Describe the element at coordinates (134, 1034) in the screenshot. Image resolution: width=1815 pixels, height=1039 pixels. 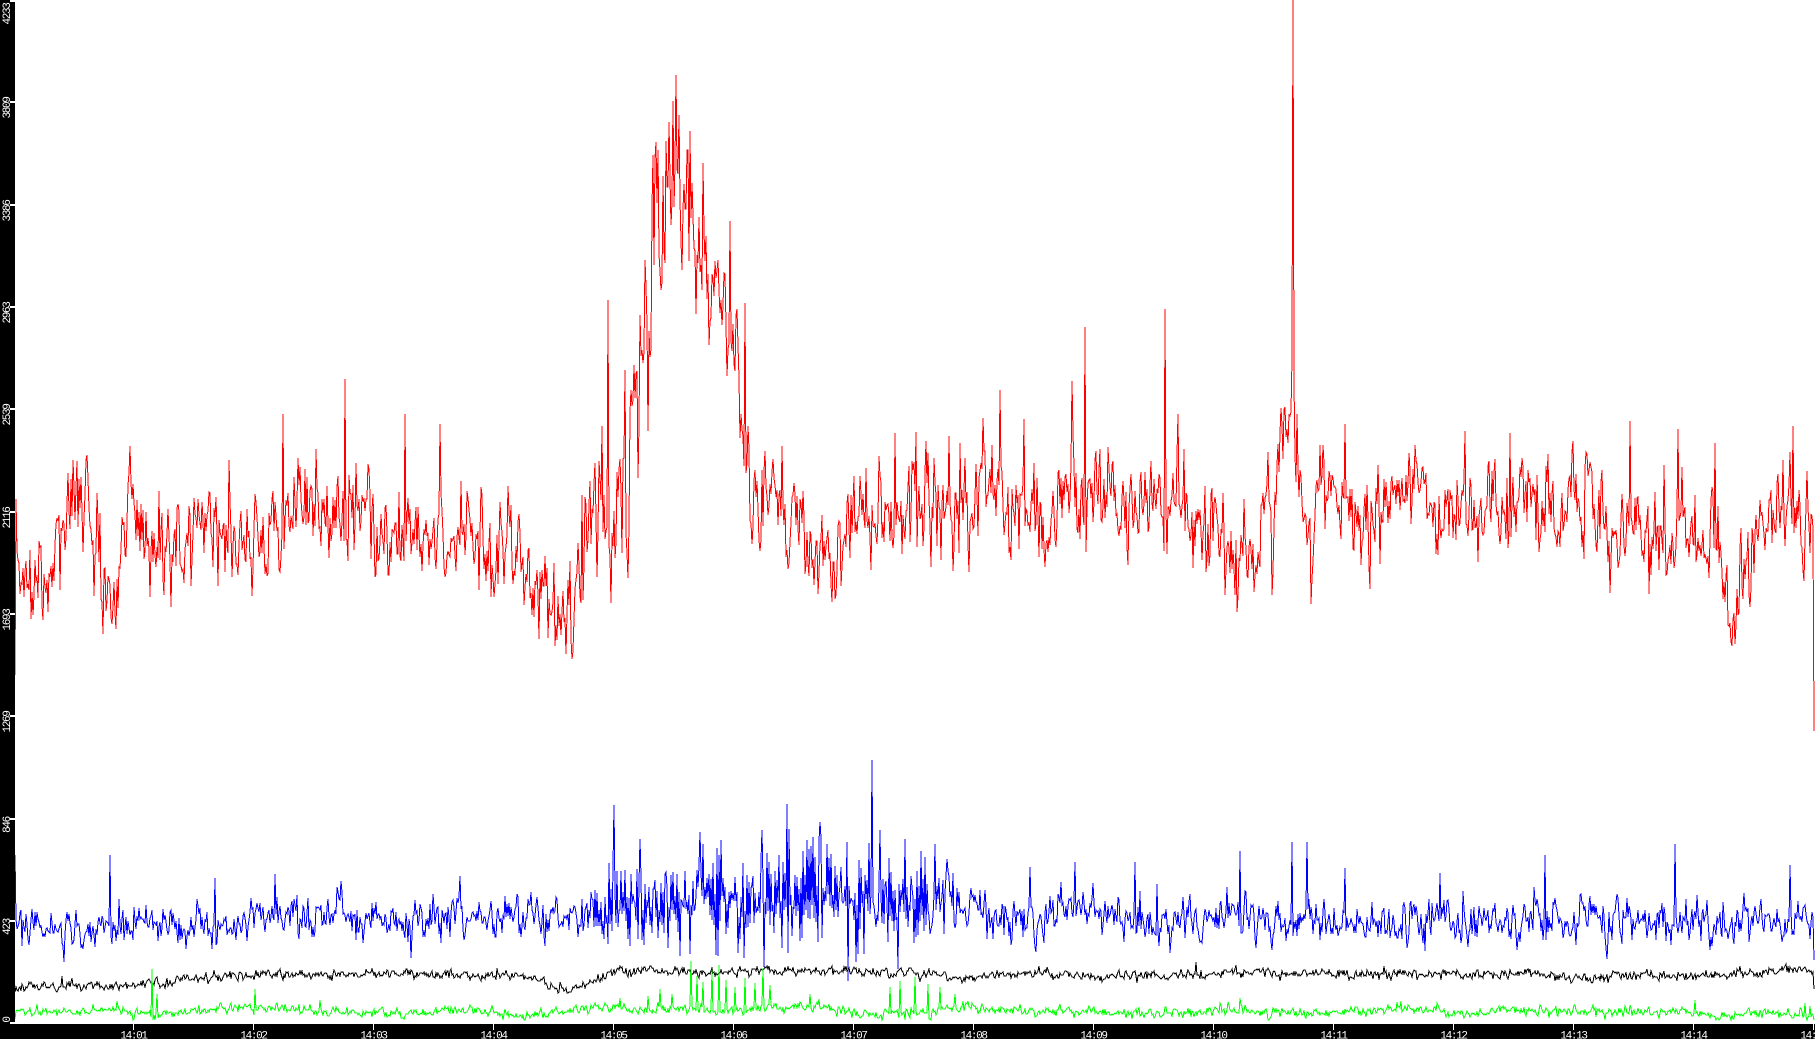
I see `svg-text: 14:01` at that location.